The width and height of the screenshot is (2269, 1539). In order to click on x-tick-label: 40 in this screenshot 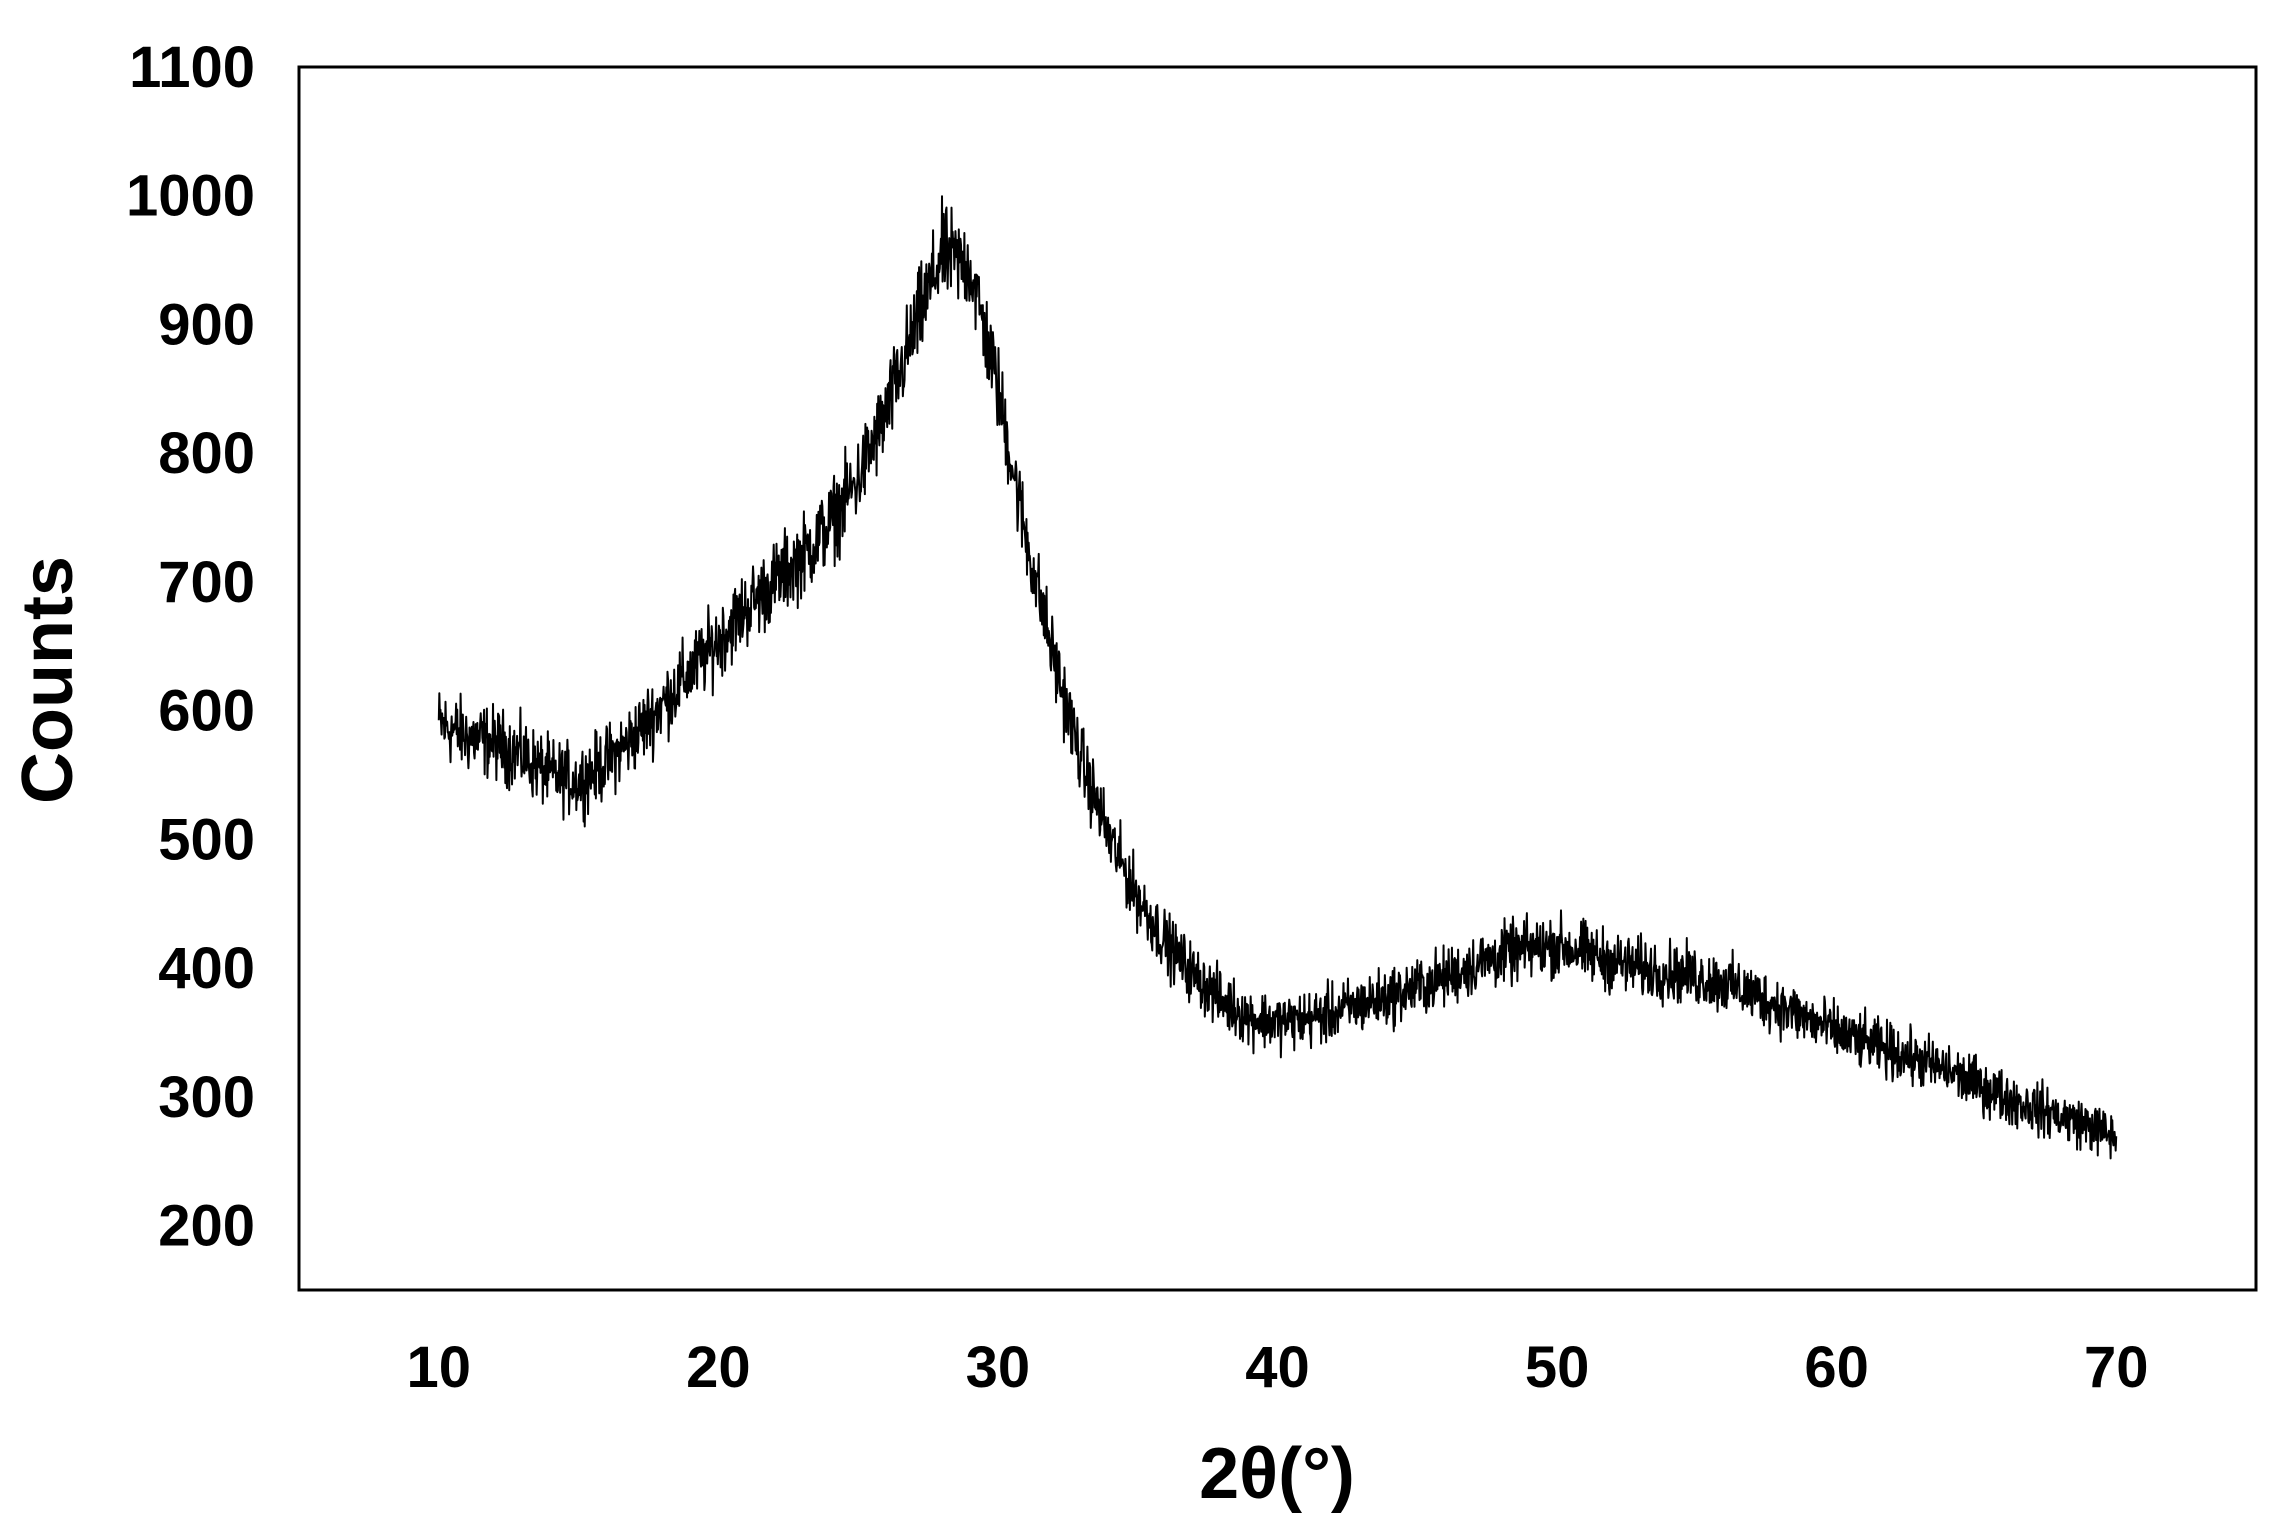, I will do `click(1277, 1367)`.